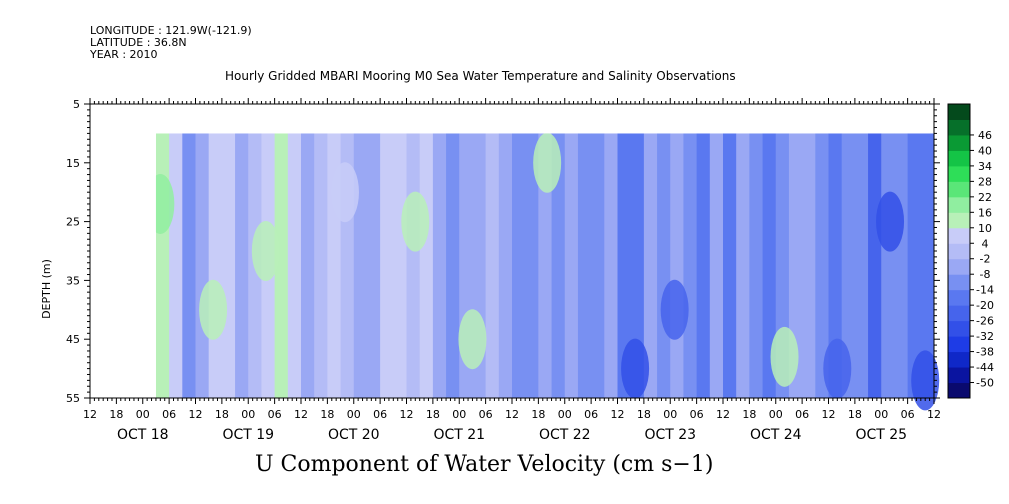 The height and width of the screenshot is (504, 1009). I want to click on colorbar-label: -20, so click(985, 305).